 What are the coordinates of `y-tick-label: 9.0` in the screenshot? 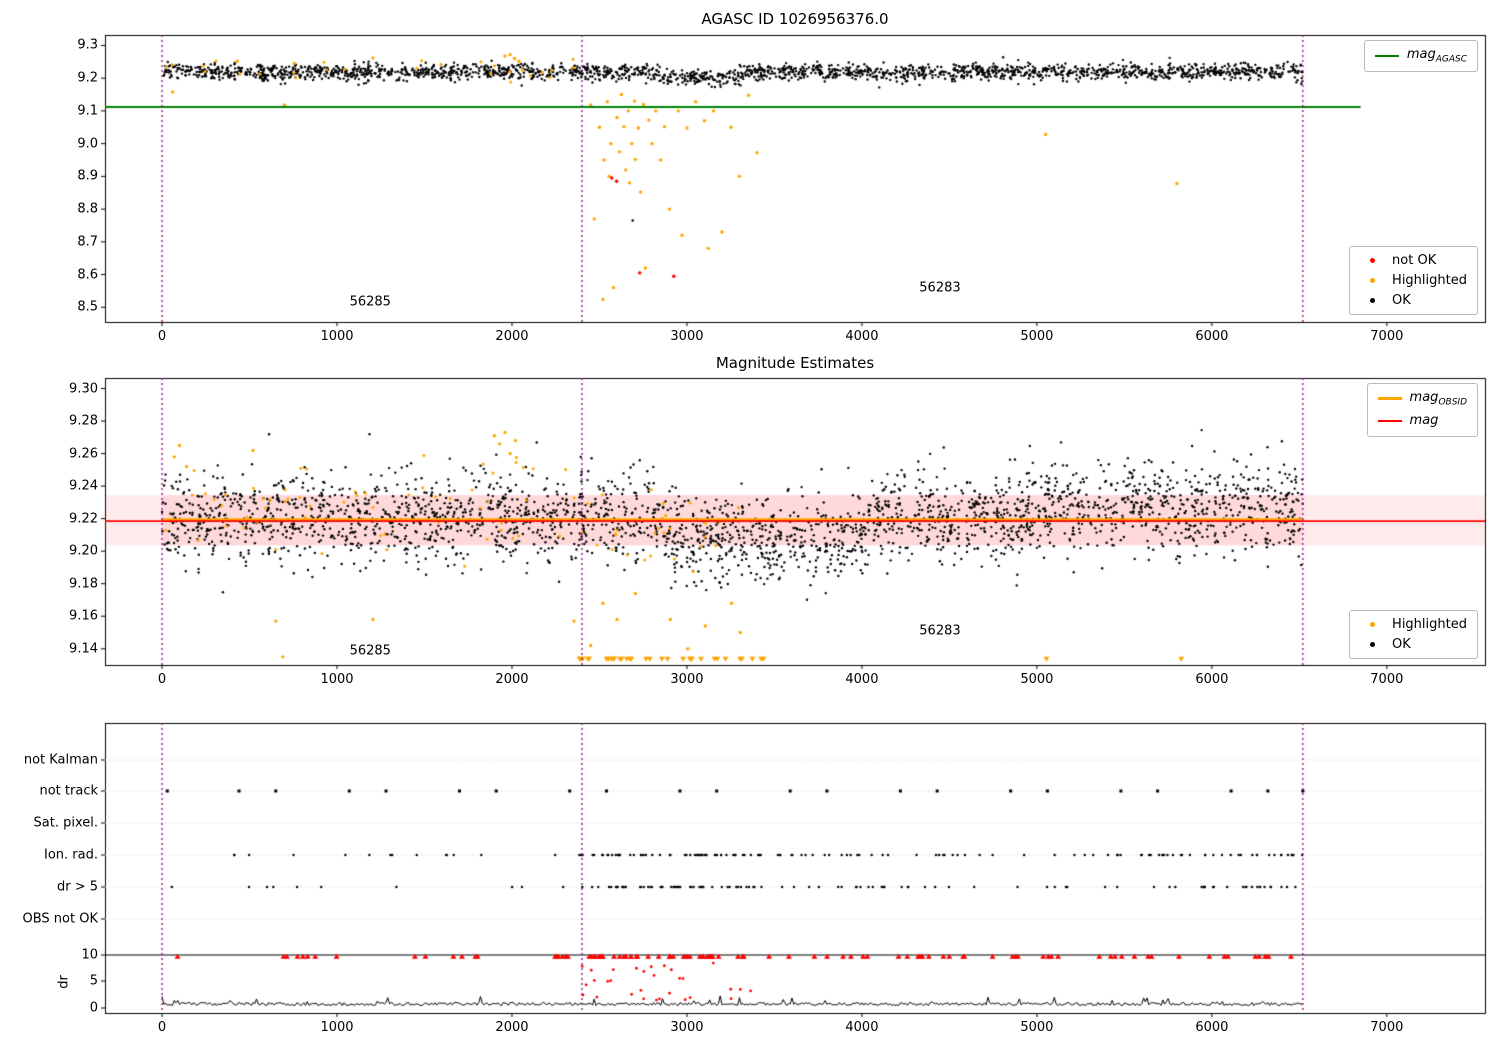 It's located at (87, 144).